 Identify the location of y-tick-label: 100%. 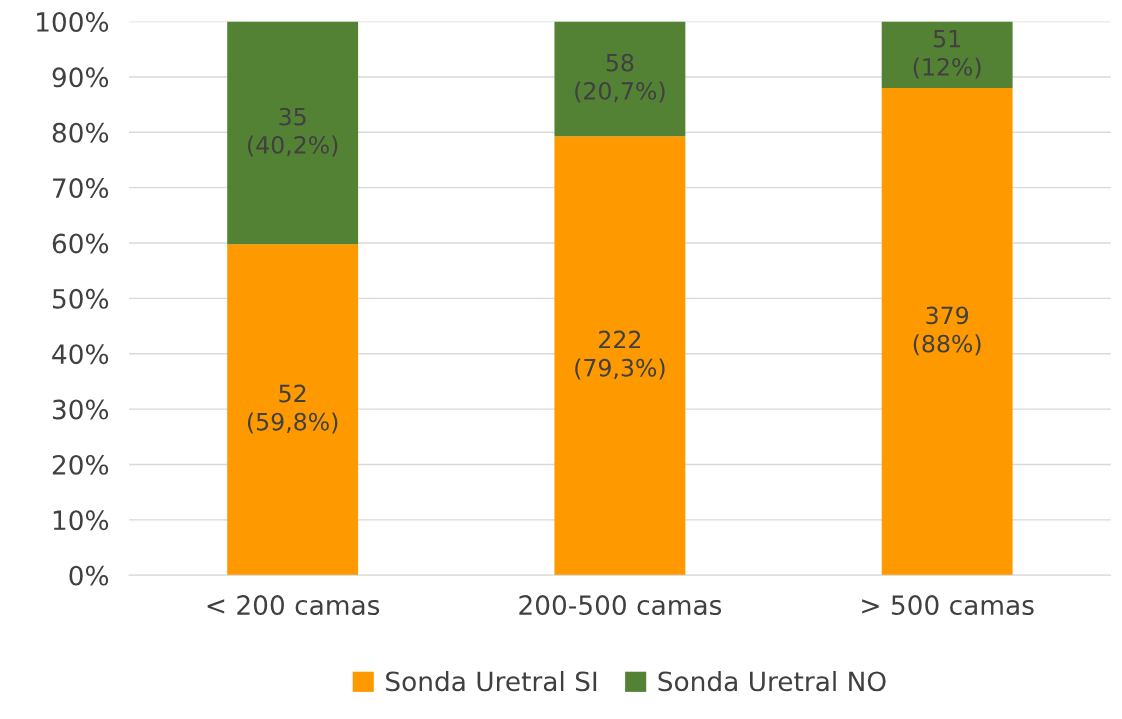
(73, 22).